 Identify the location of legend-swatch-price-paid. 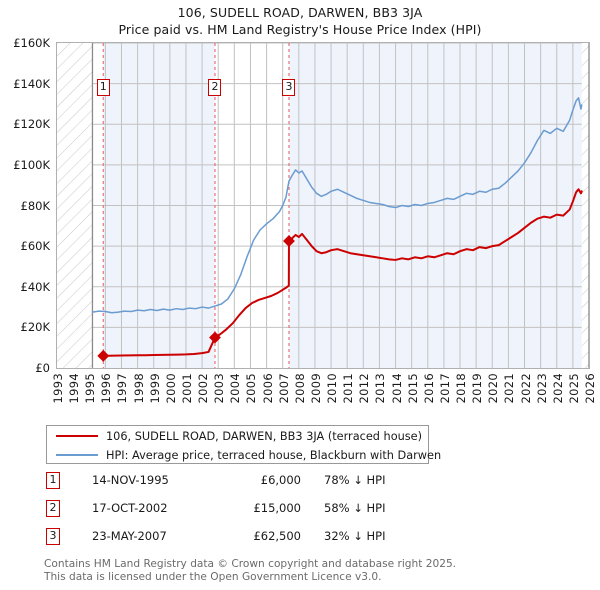
(77, 436).